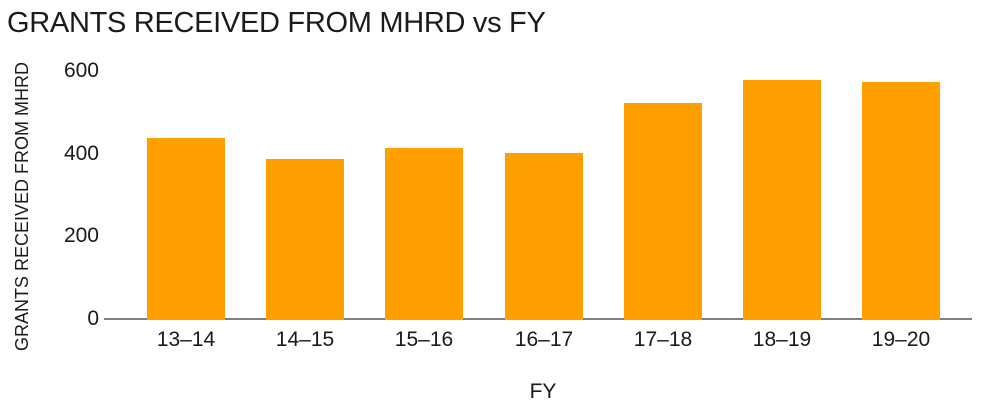 This screenshot has width=983, height=412. What do you see at coordinates (901, 339) in the screenshot?
I see `x-tick-label: 19–20` at bounding box center [901, 339].